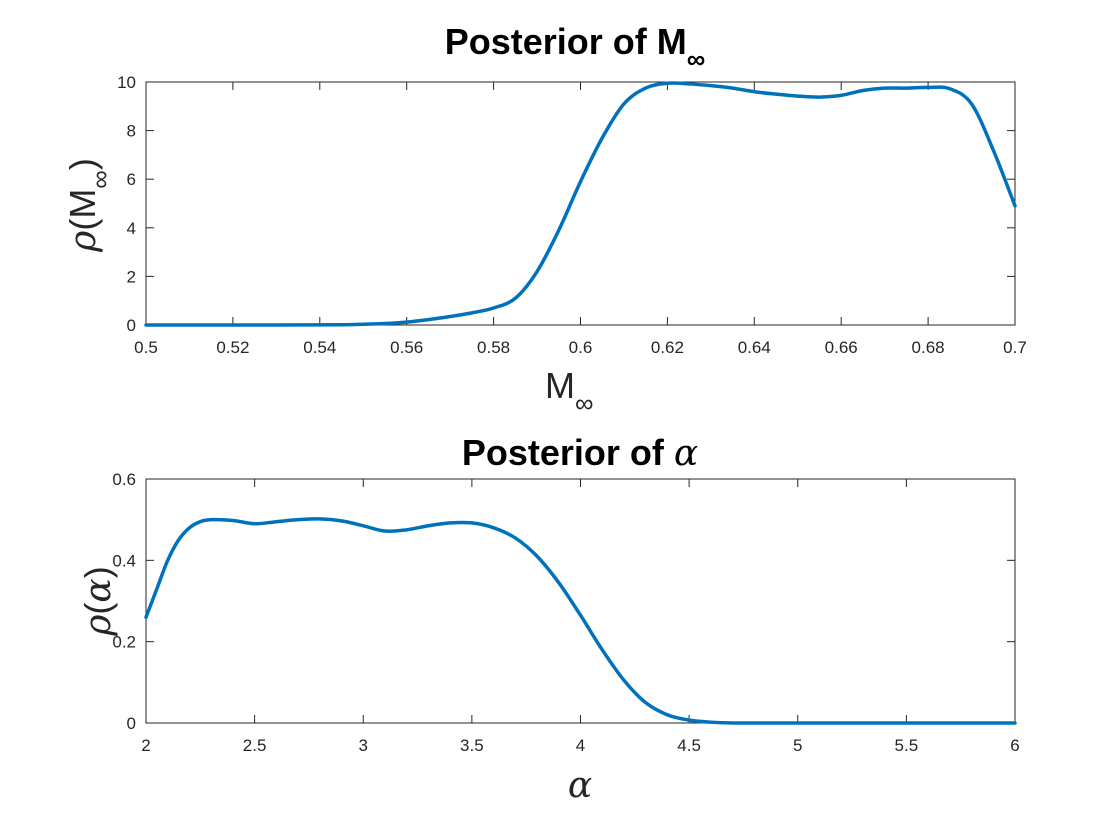  I want to click on chart1-xlabel: M∞, so click(569, 391).